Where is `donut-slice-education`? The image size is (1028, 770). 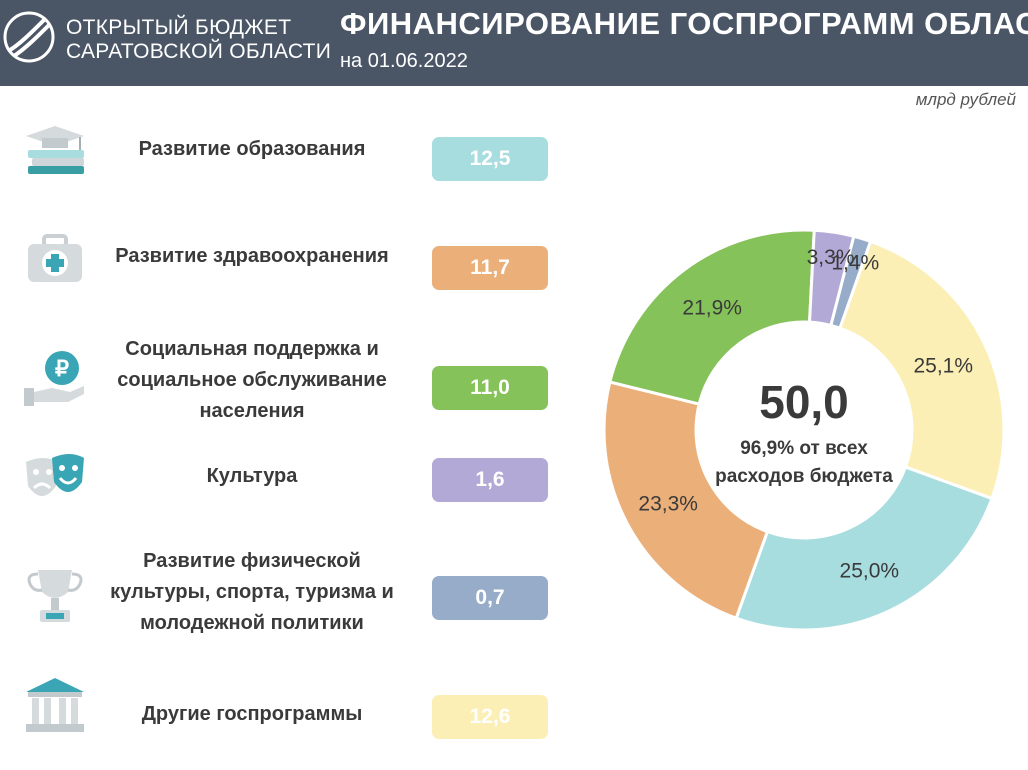
donut-slice-education is located at coordinates (864, 548).